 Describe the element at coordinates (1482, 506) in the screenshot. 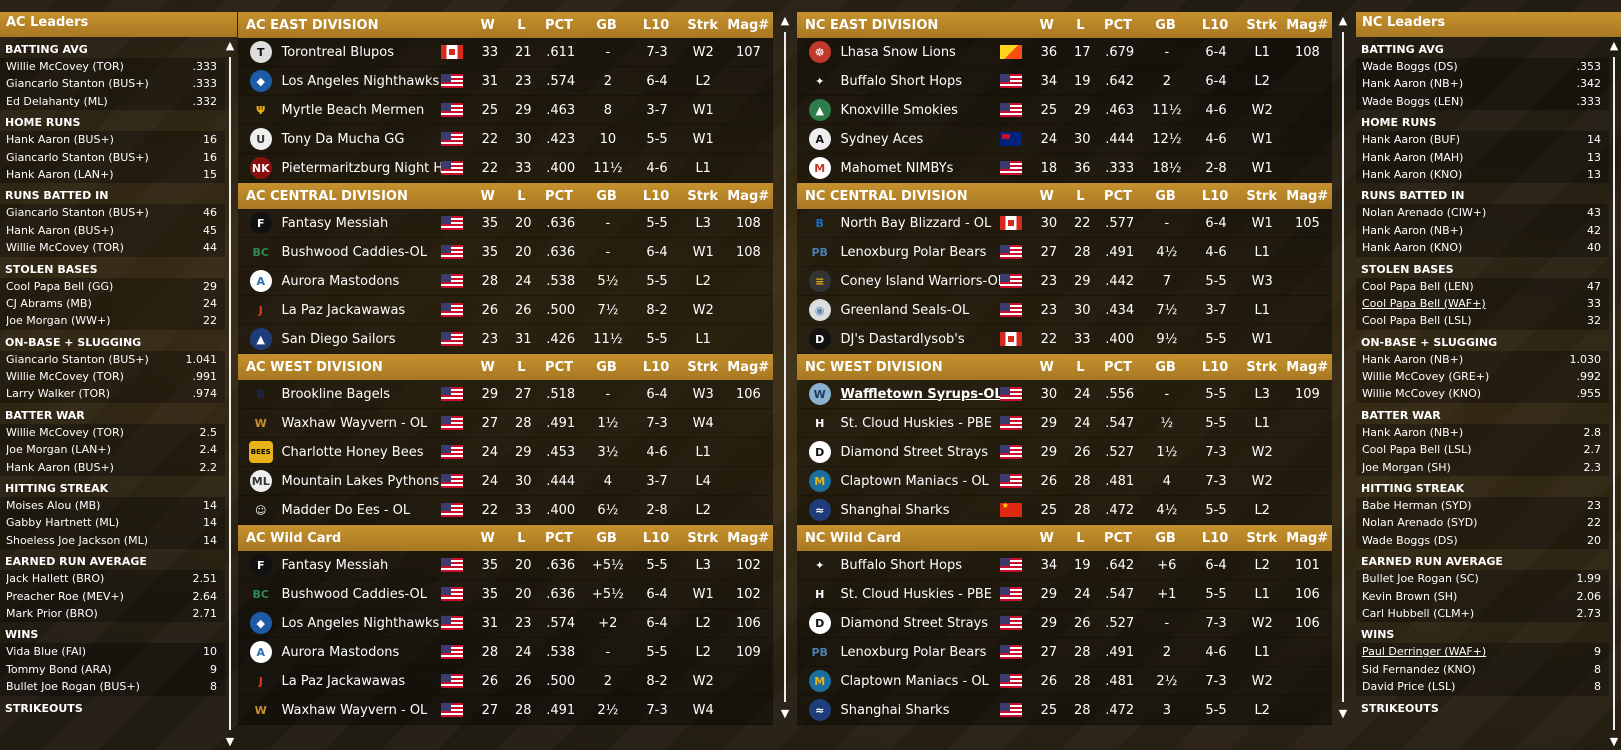

I see `leader-row: Babe Herman (SYD) 23` at that location.